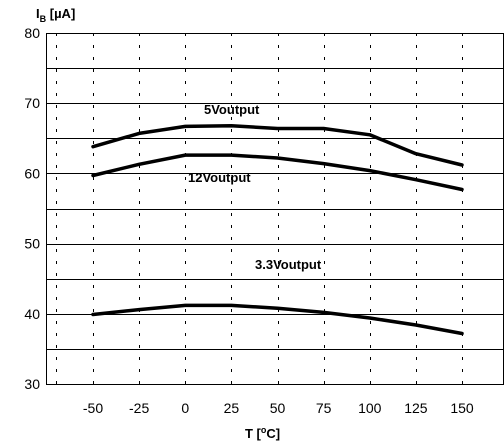  Describe the element at coordinates (324, 408) in the screenshot. I see `x-tick-label: 75` at that location.